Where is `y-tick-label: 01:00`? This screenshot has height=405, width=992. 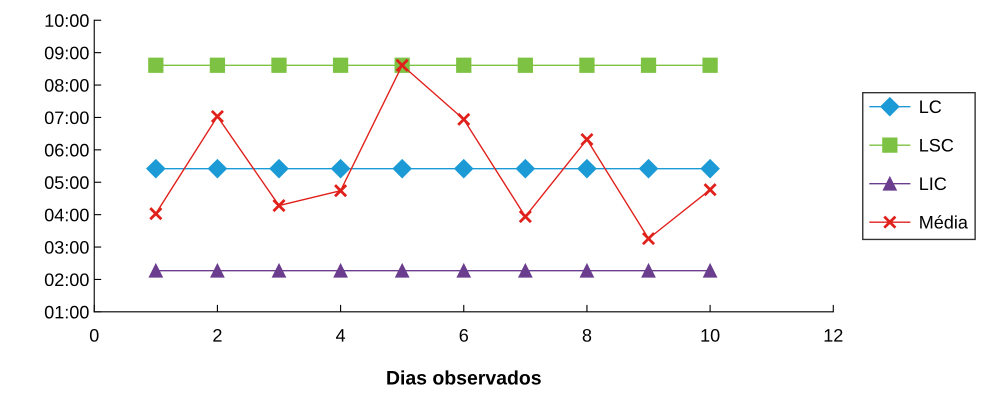
y-tick-label: 01:00 is located at coordinates (66, 312).